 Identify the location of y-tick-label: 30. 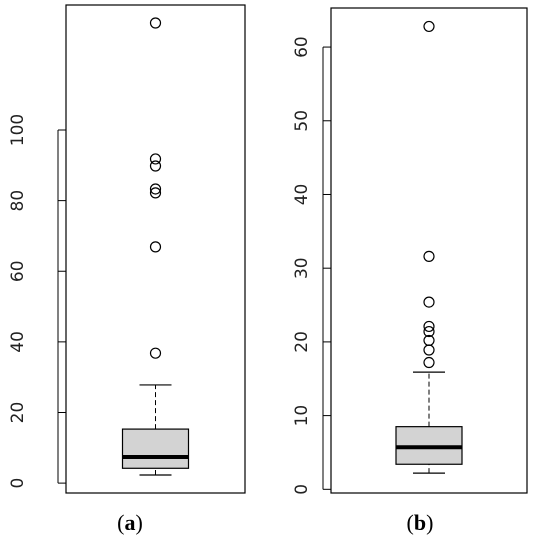
(302, 268).